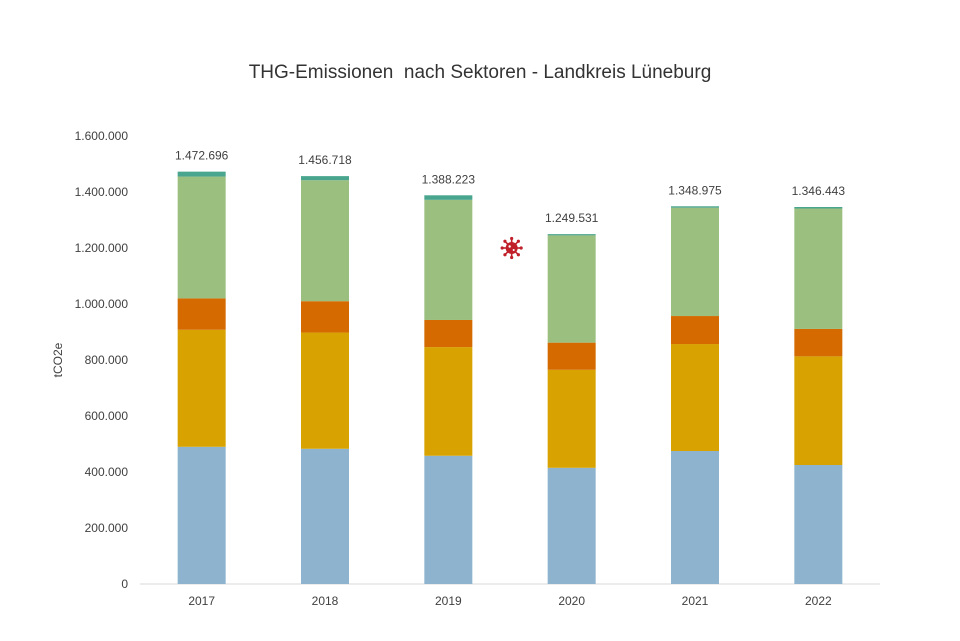  I want to click on x-tick-label: 2018, so click(325, 601).